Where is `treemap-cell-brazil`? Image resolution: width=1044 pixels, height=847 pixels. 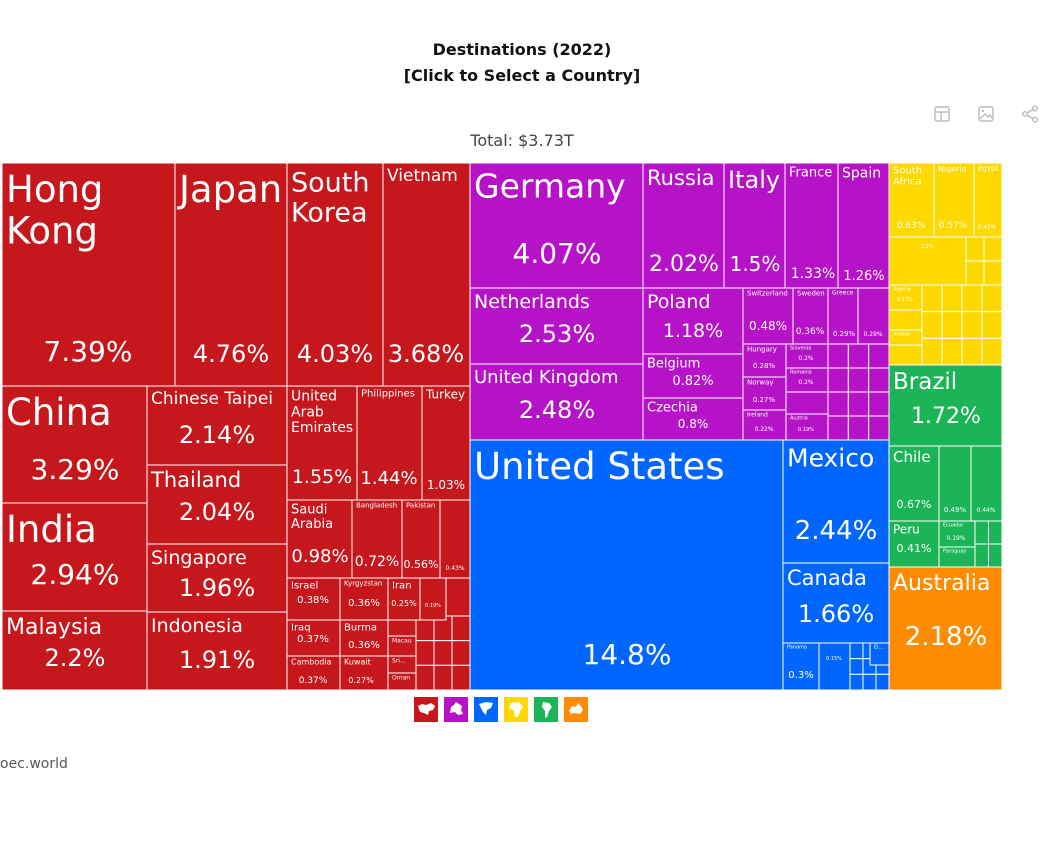 treemap-cell-brazil is located at coordinates (945, 405).